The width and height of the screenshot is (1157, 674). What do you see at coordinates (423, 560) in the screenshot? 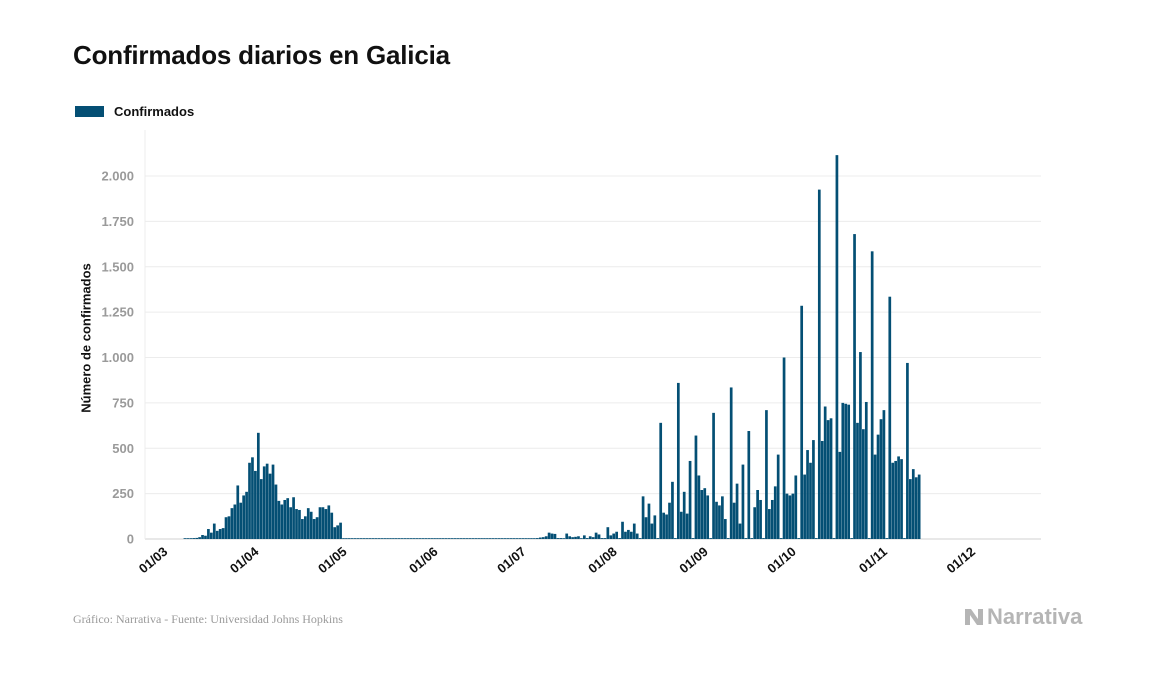
I see `x-tick-label: 01/06` at bounding box center [423, 560].